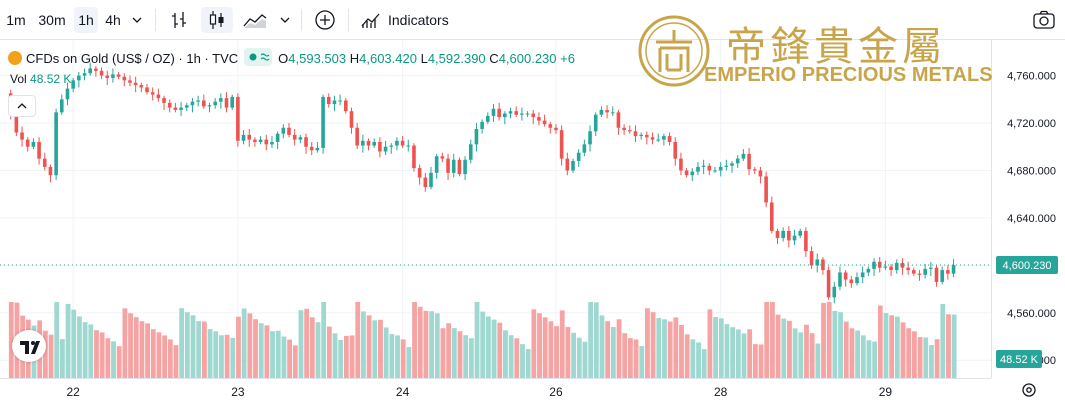 The image size is (1065, 410). I want to click on chart-type-chevron-icon, so click(285, 20).